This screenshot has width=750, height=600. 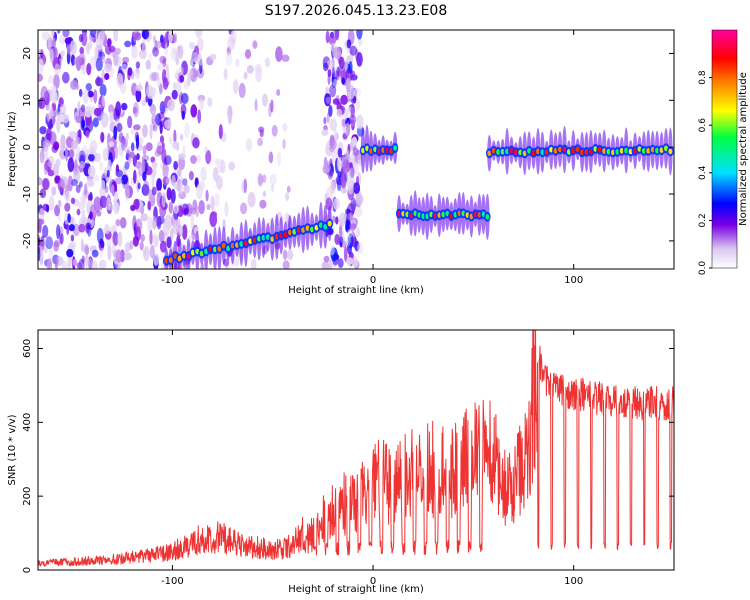 I want to click on colorbar-tick-label: 0.0, so click(x=703, y=268).